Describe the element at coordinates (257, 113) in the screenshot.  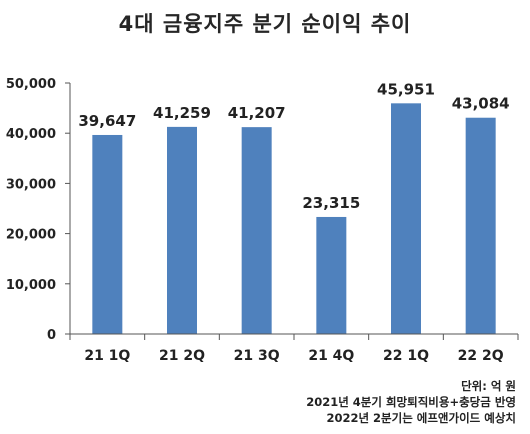
I see `data-label: 41,207` at that location.